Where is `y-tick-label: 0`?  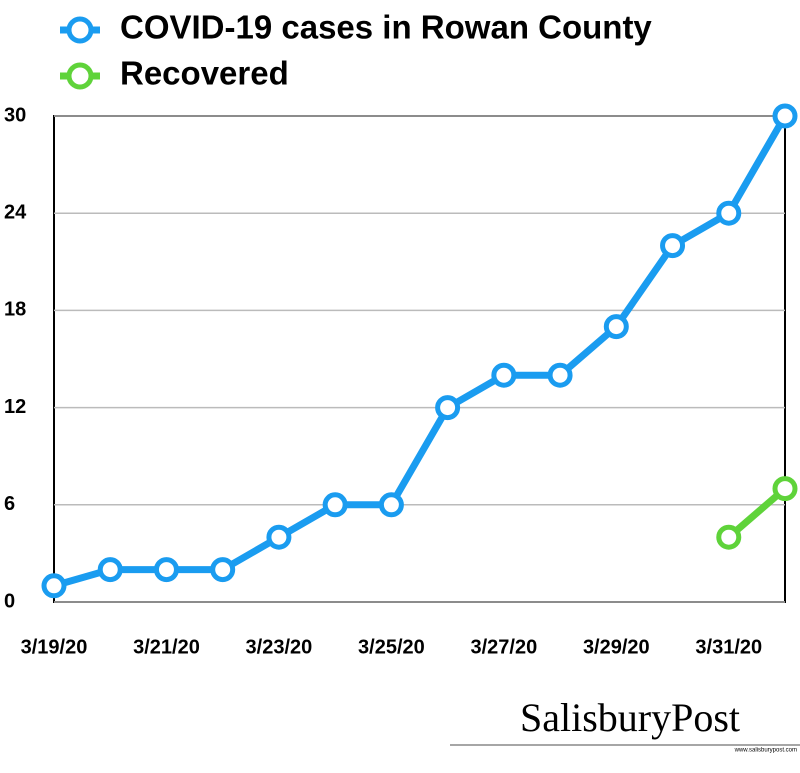 y-tick-label: 0 is located at coordinates (9, 601).